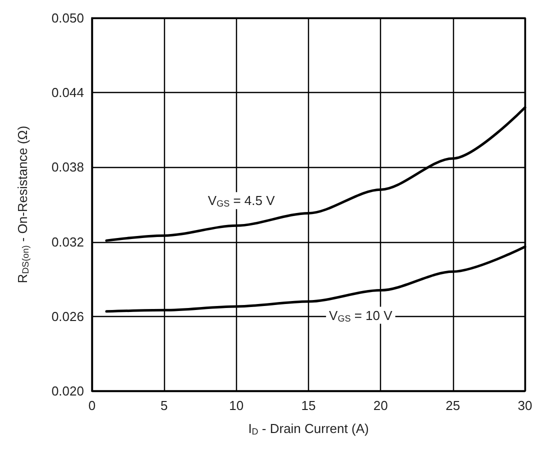  What do you see at coordinates (92, 405) in the screenshot?
I see `x-tick-label: 0` at bounding box center [92, 405].